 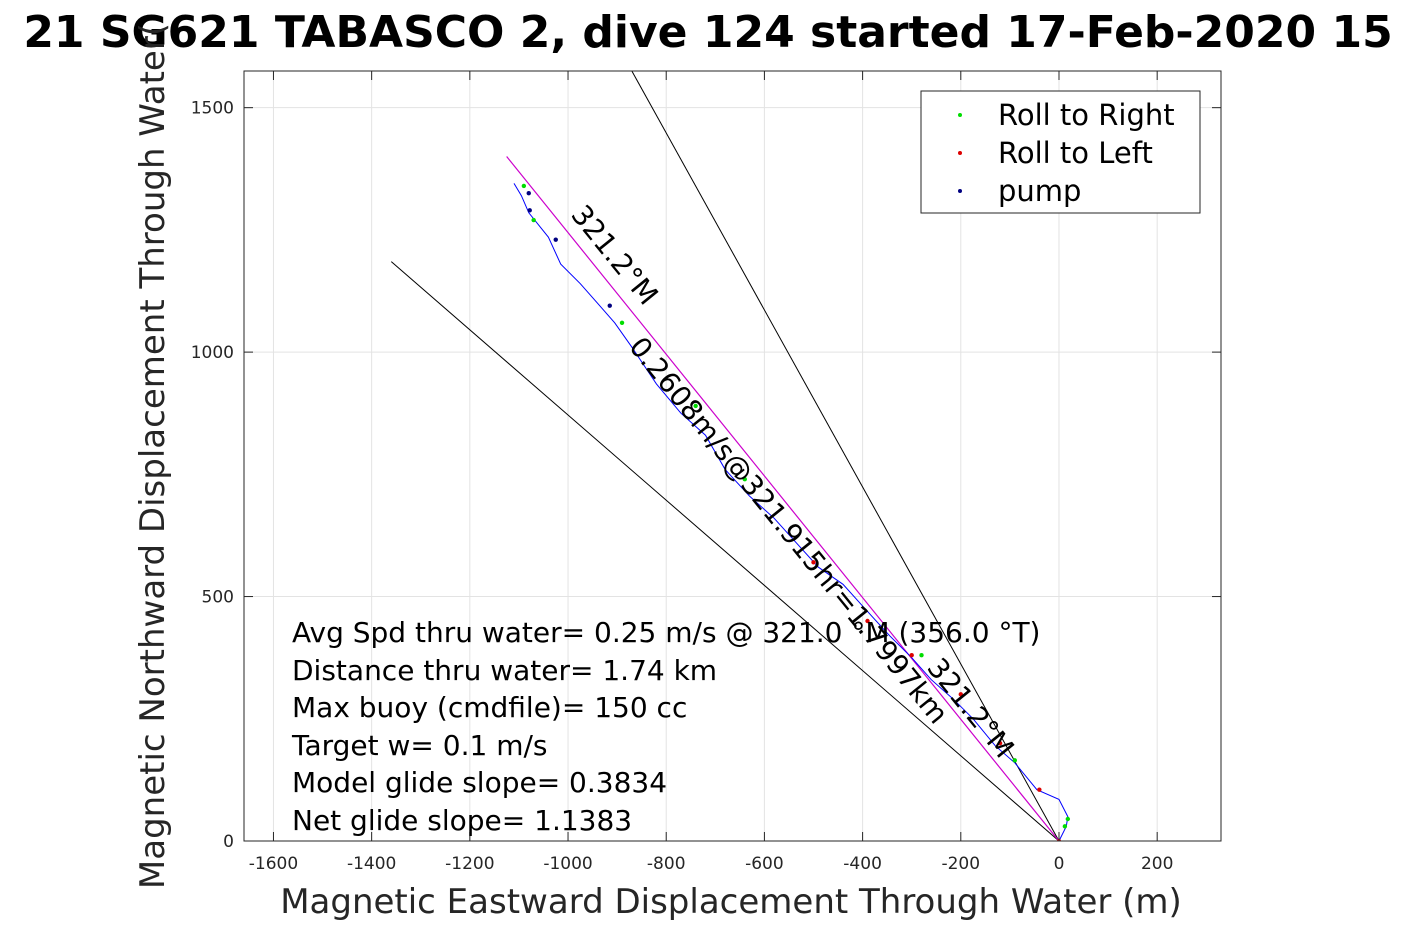 I want to click on legend-marker-roll-left, so click(x=960, y=153).